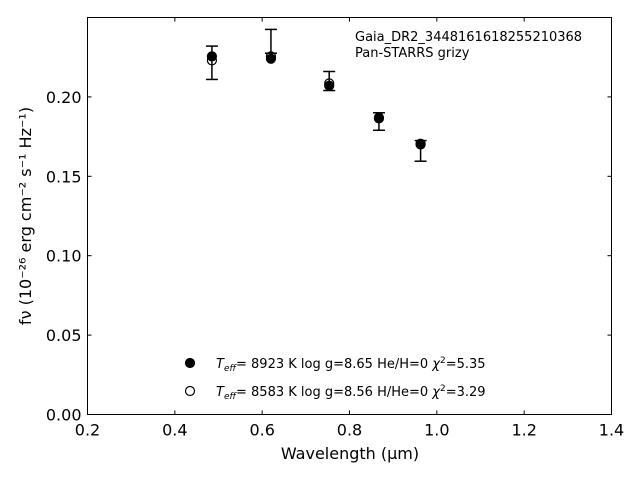  I want to click on legend-label-part: = 8923 K log g=8.65 He/H=0, so click(334, 364).